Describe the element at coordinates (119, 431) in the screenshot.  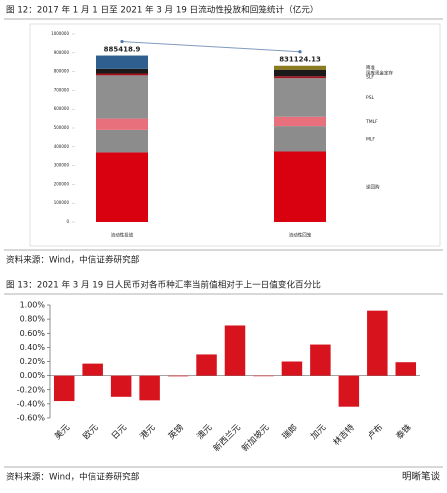
I see `x-tick-label: 日元` at that location.